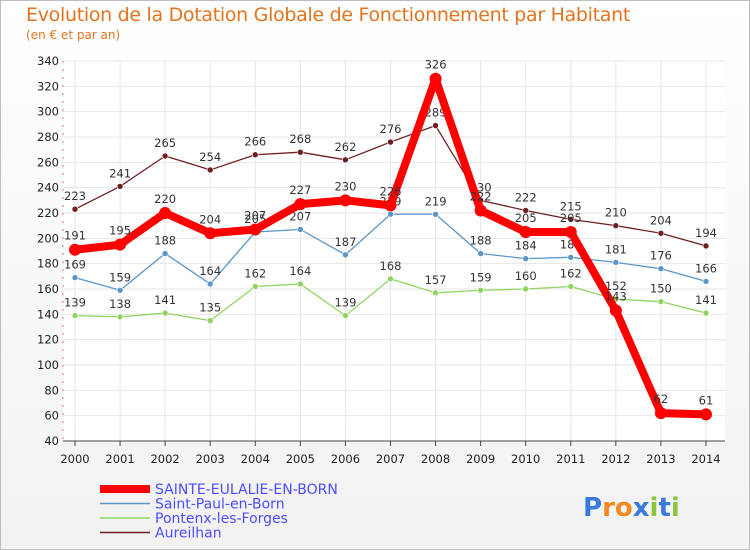 Image resolution: width=750 pixels, height=550 pixels. I want to click on x-tick-label: 2009, so click(480, 459).